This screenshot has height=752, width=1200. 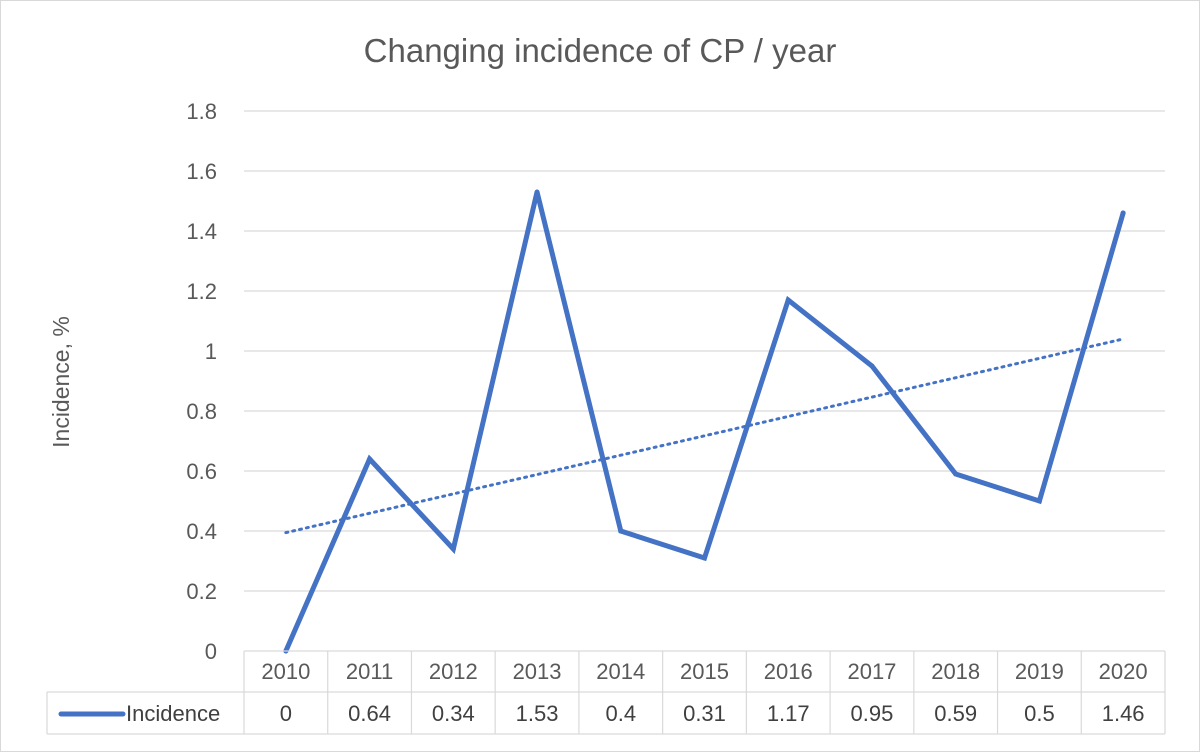 What do you see at coordinates (286, 713) in the screenshot?
I see `table-value: 0` at bounding box center [286, 713].